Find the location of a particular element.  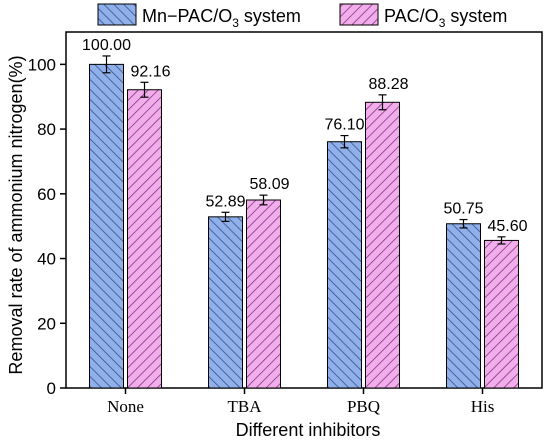

x-tick-label: None is located at coordinates (125, 406).